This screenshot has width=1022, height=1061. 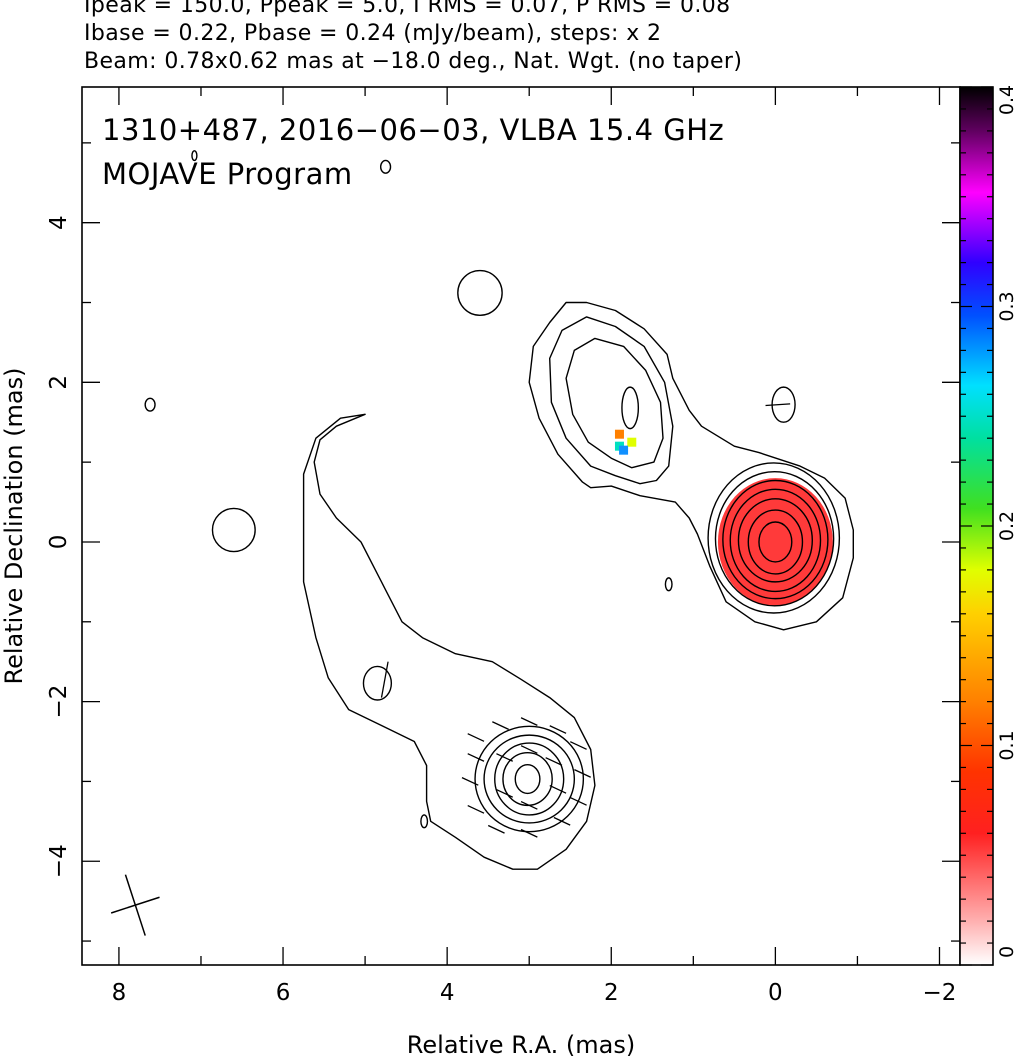 I want to click on x-tick-label: −2, so click(x=940, y=993).